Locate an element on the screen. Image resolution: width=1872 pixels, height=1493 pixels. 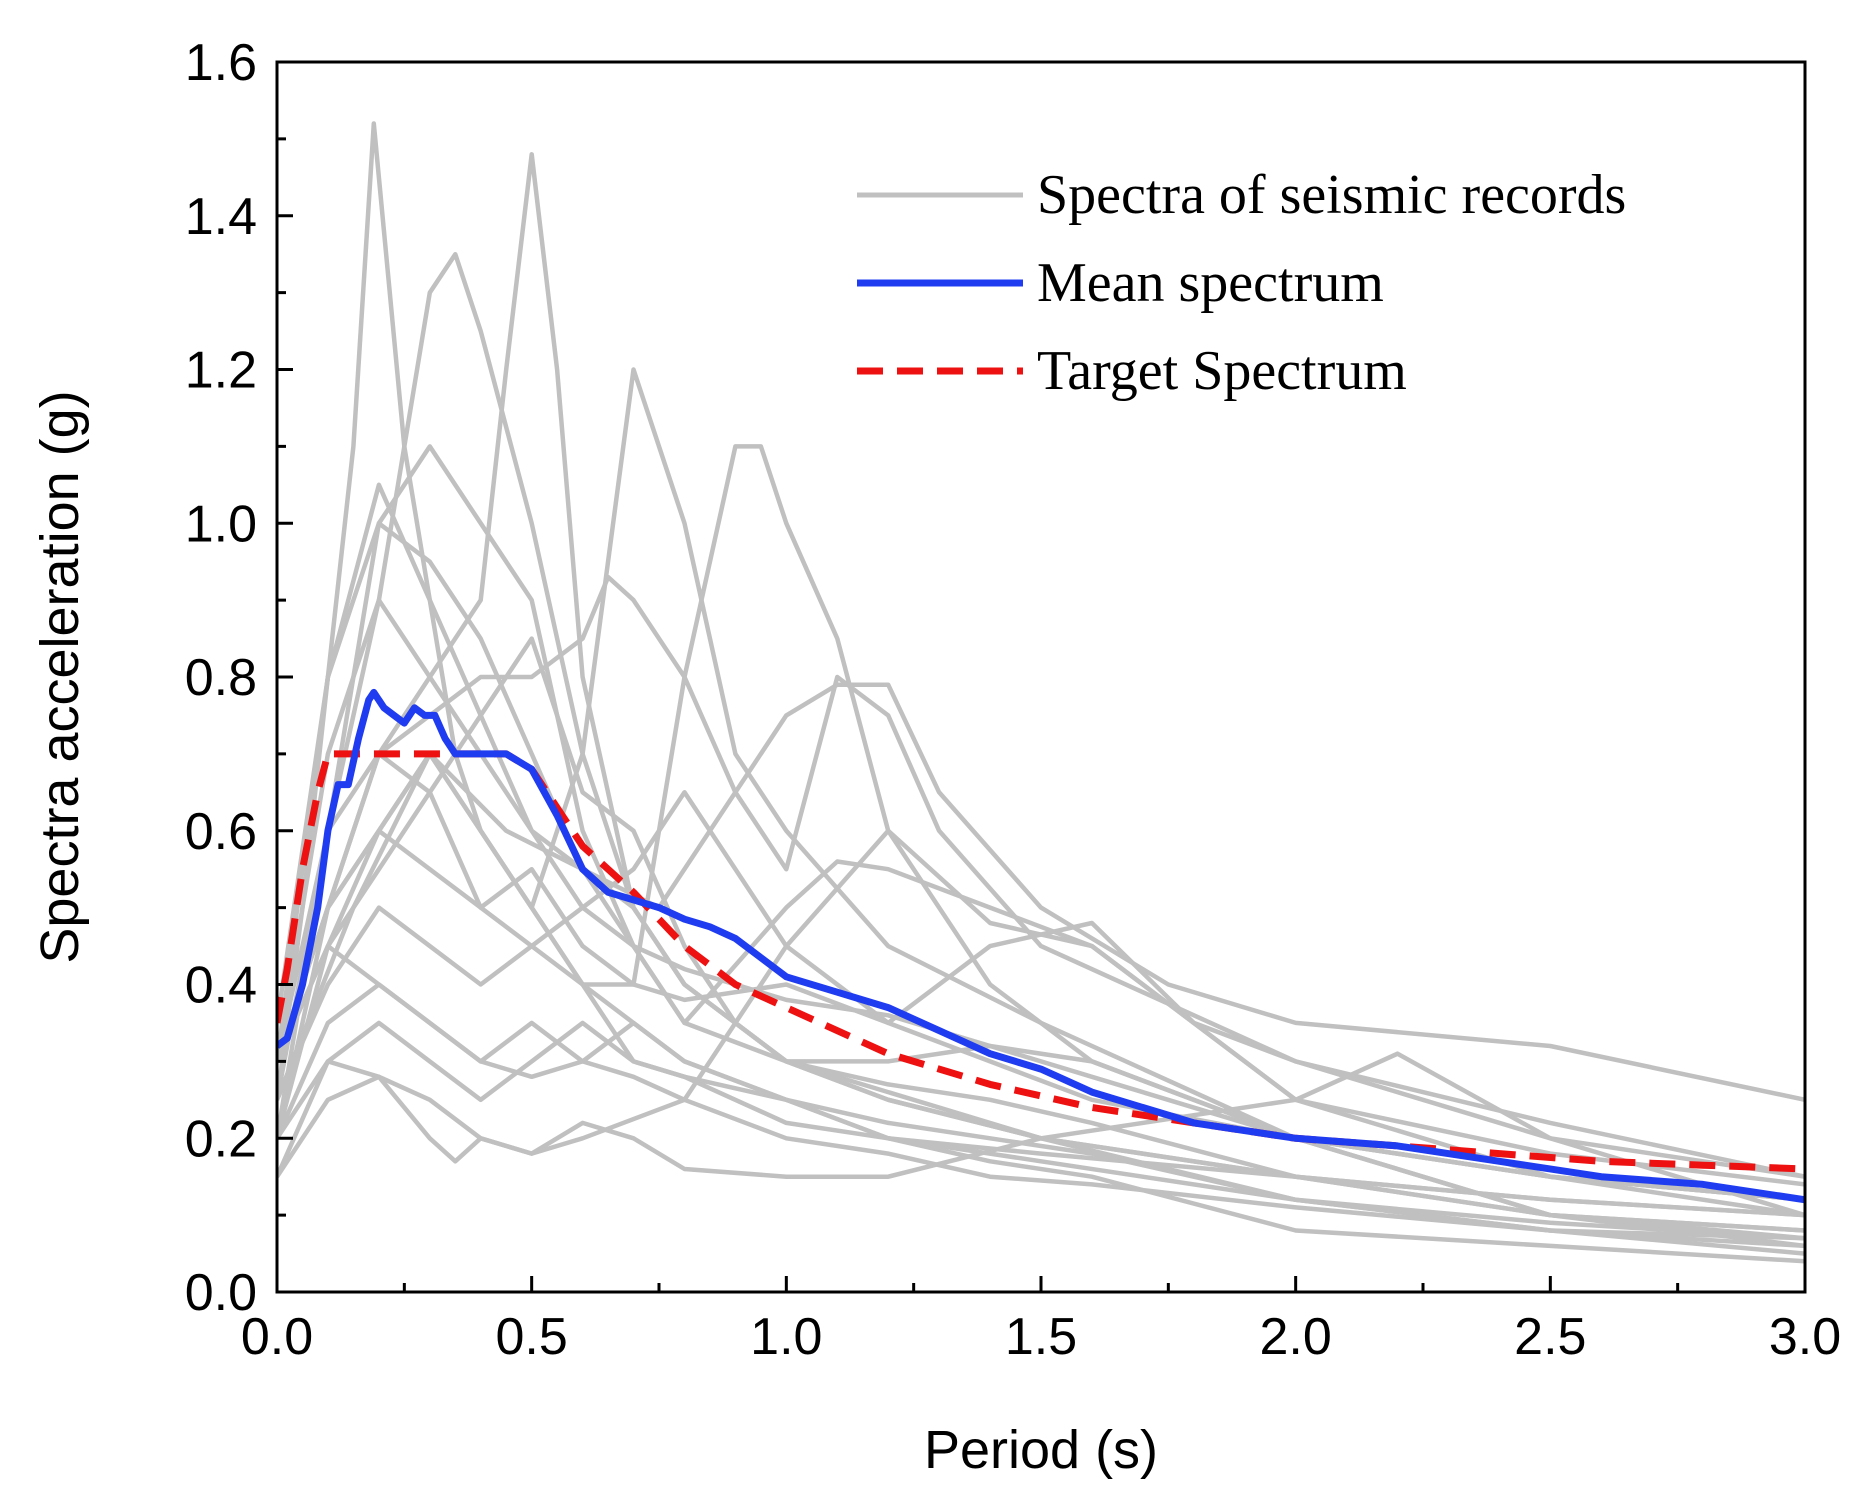
x-axis: 0.0 0.5 1.0 1.5 2.0 2.5 3.0 is located at coordinates (1041, 1321).